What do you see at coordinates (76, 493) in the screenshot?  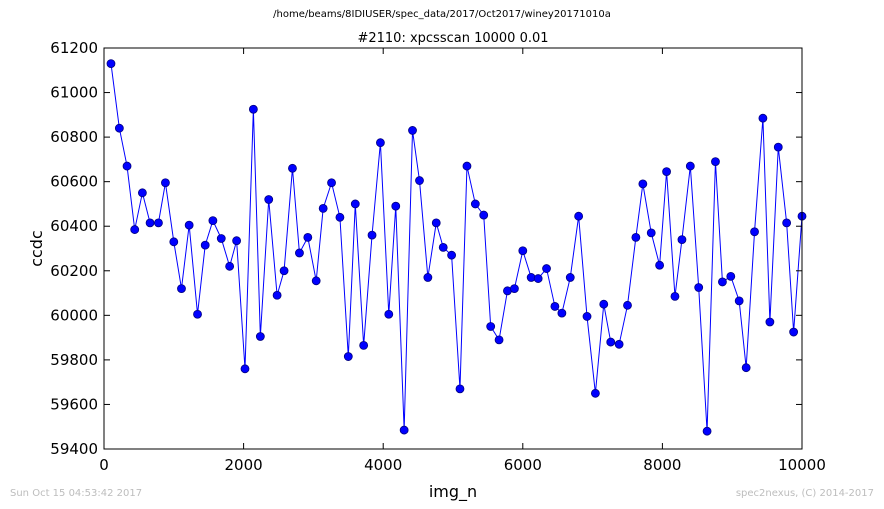 I see `timestamp: Sun Oct 15 04:53:42 2017` at bounding box center [76, 493].